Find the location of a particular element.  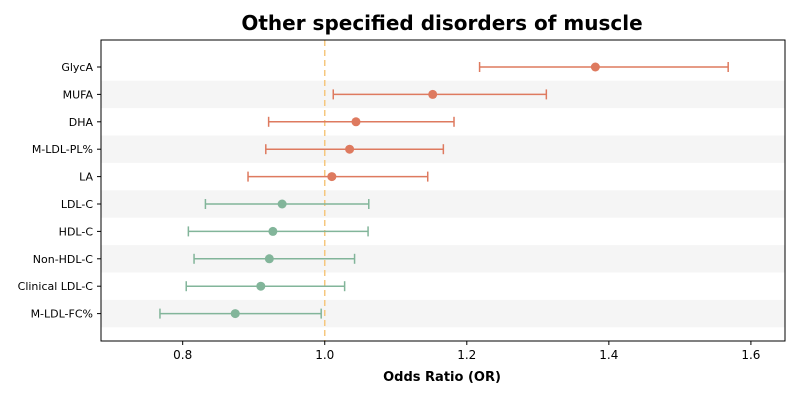

y-tick-label: HDL-C is located at coordinates (76, 231).